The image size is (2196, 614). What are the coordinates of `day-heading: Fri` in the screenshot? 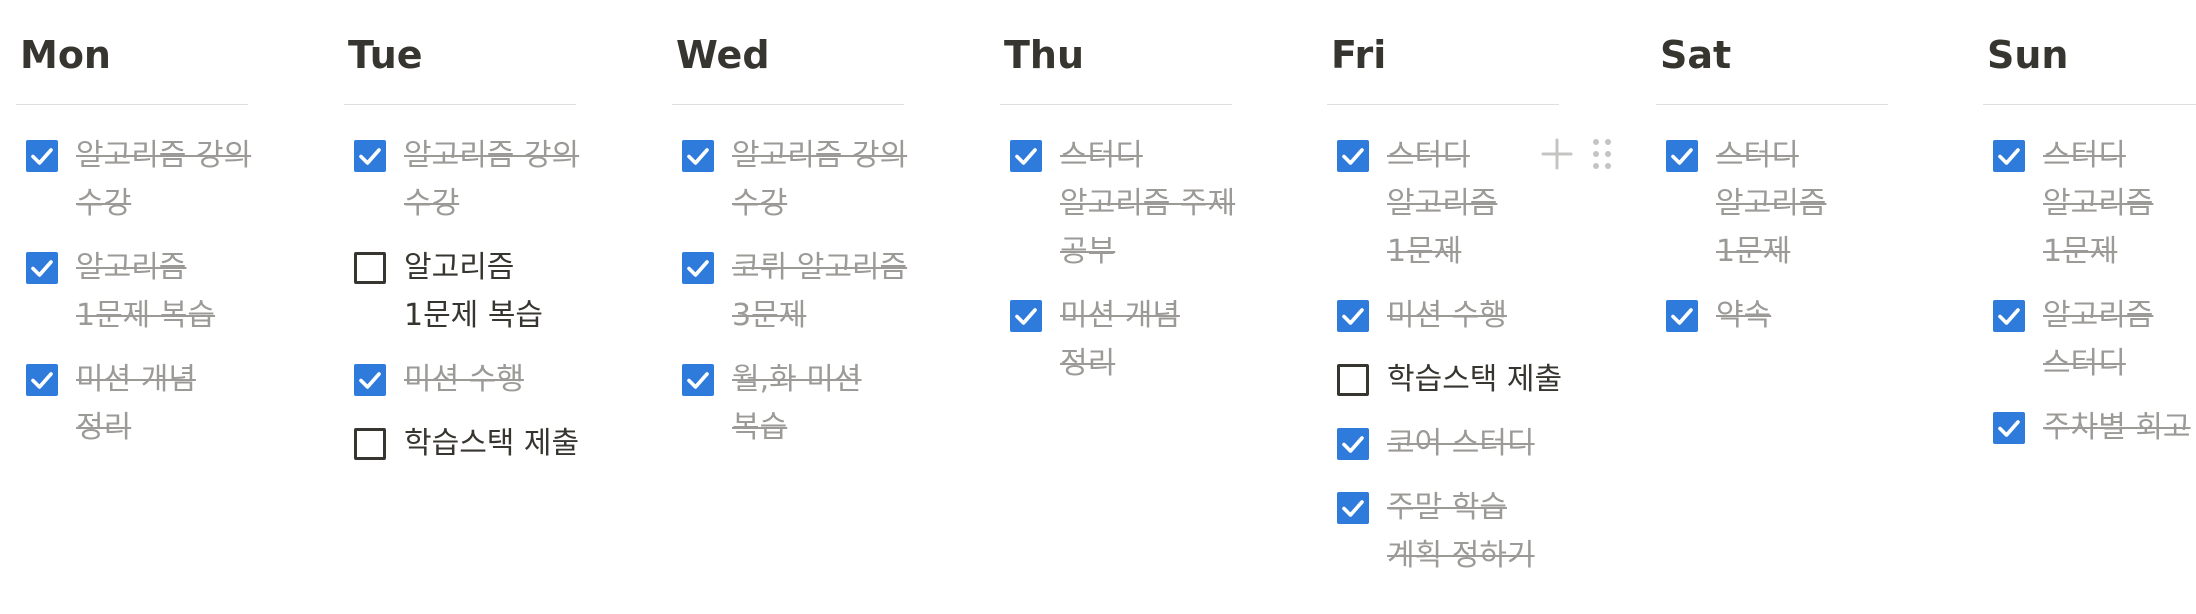 It's located at (1359, 55).